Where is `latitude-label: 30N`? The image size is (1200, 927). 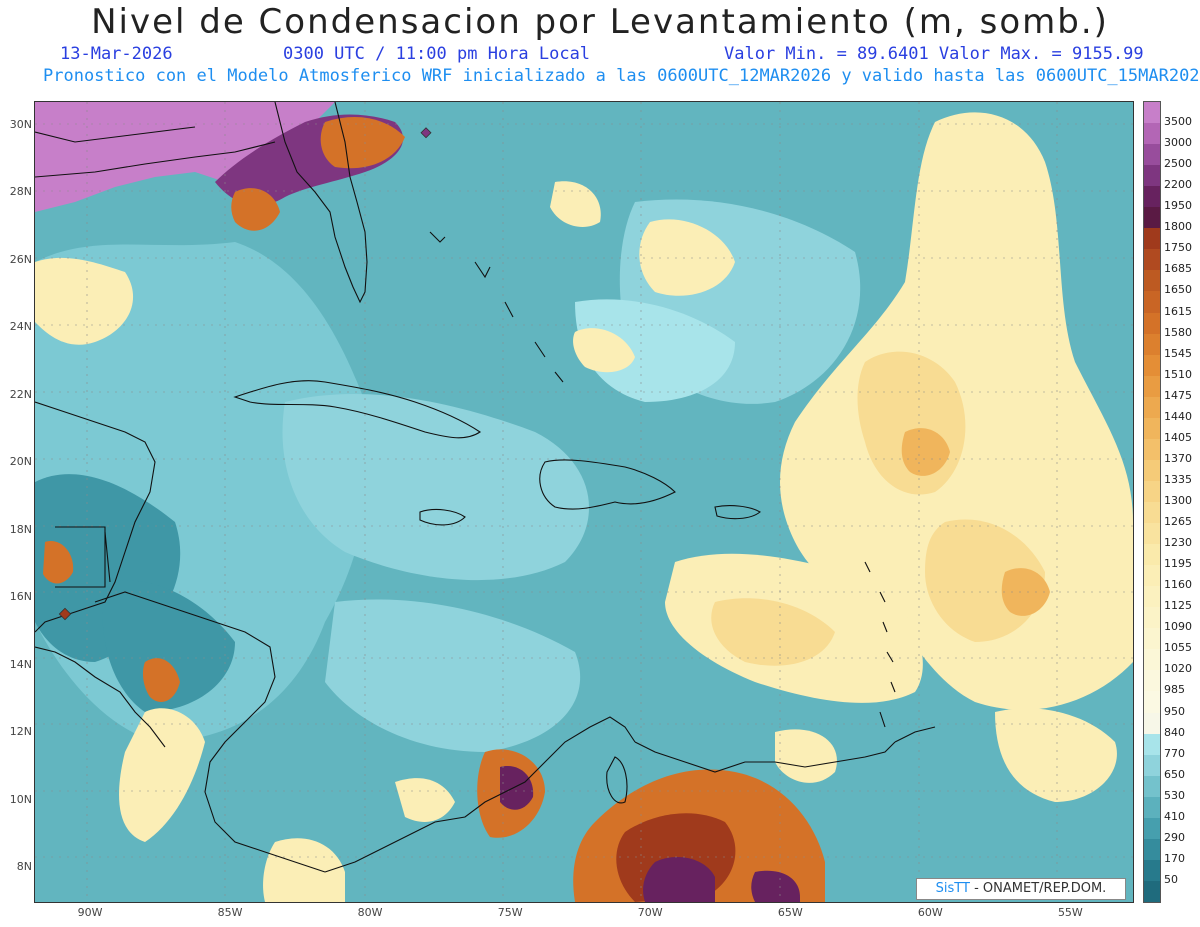
latitude-label: 30N is located at coordinates (20, 124).